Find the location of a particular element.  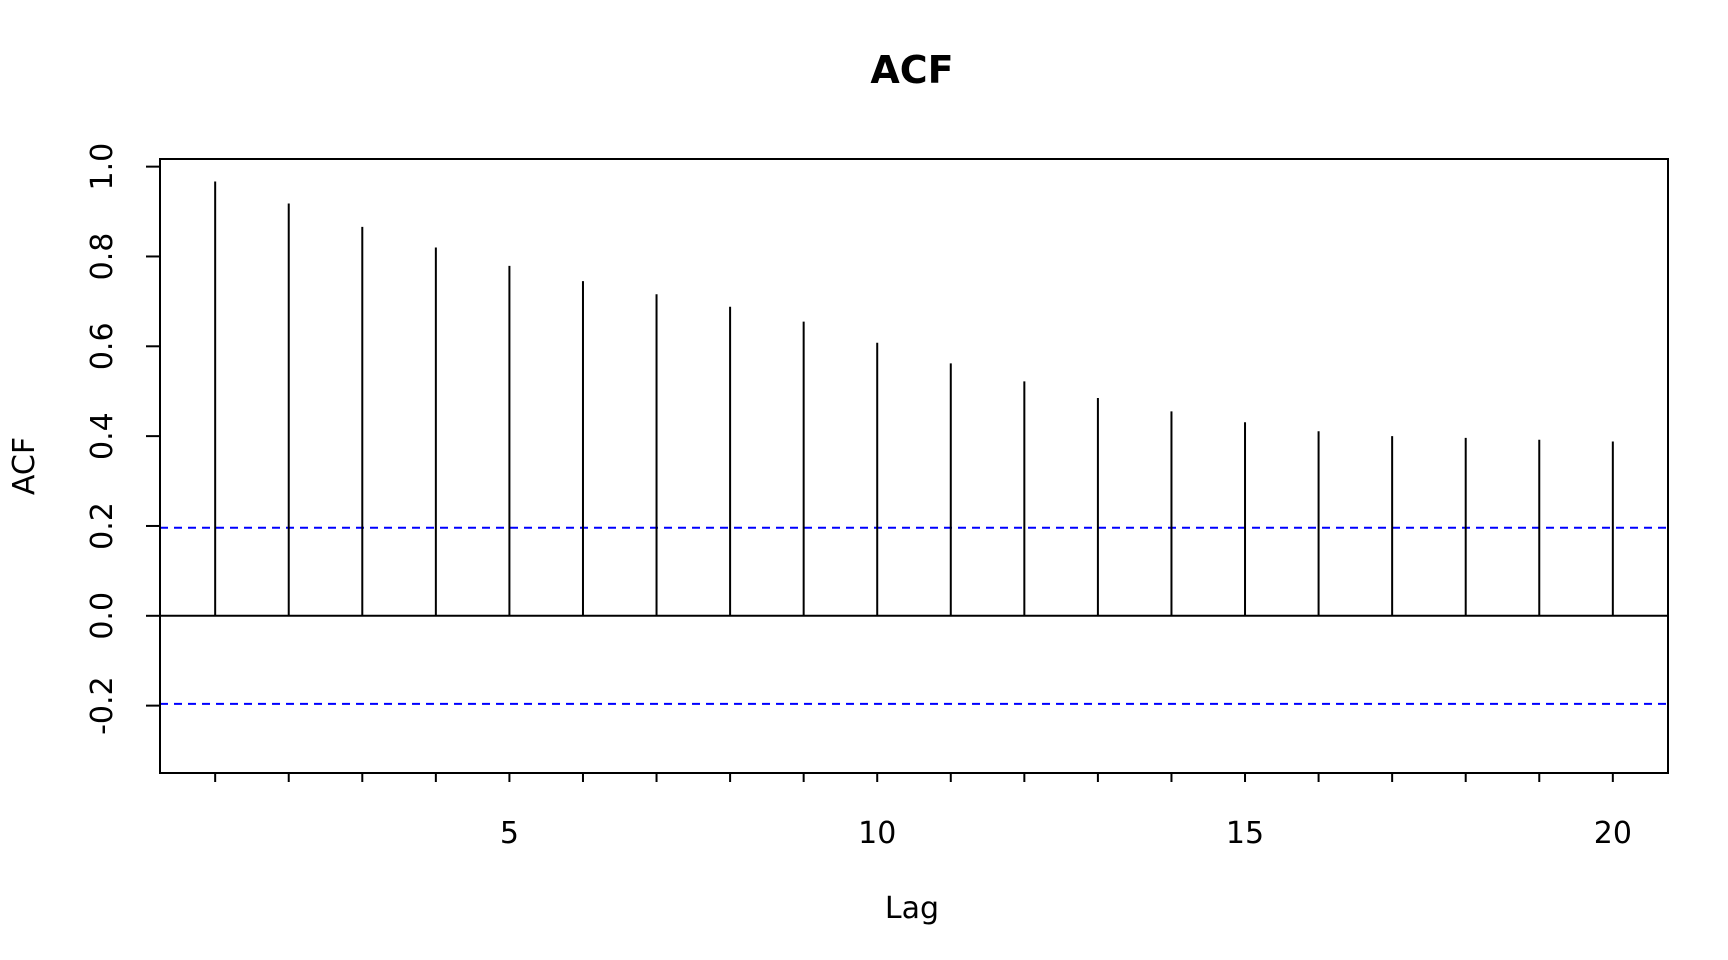

y-tick-label: -0.2 is located at coordinates (102, 705).